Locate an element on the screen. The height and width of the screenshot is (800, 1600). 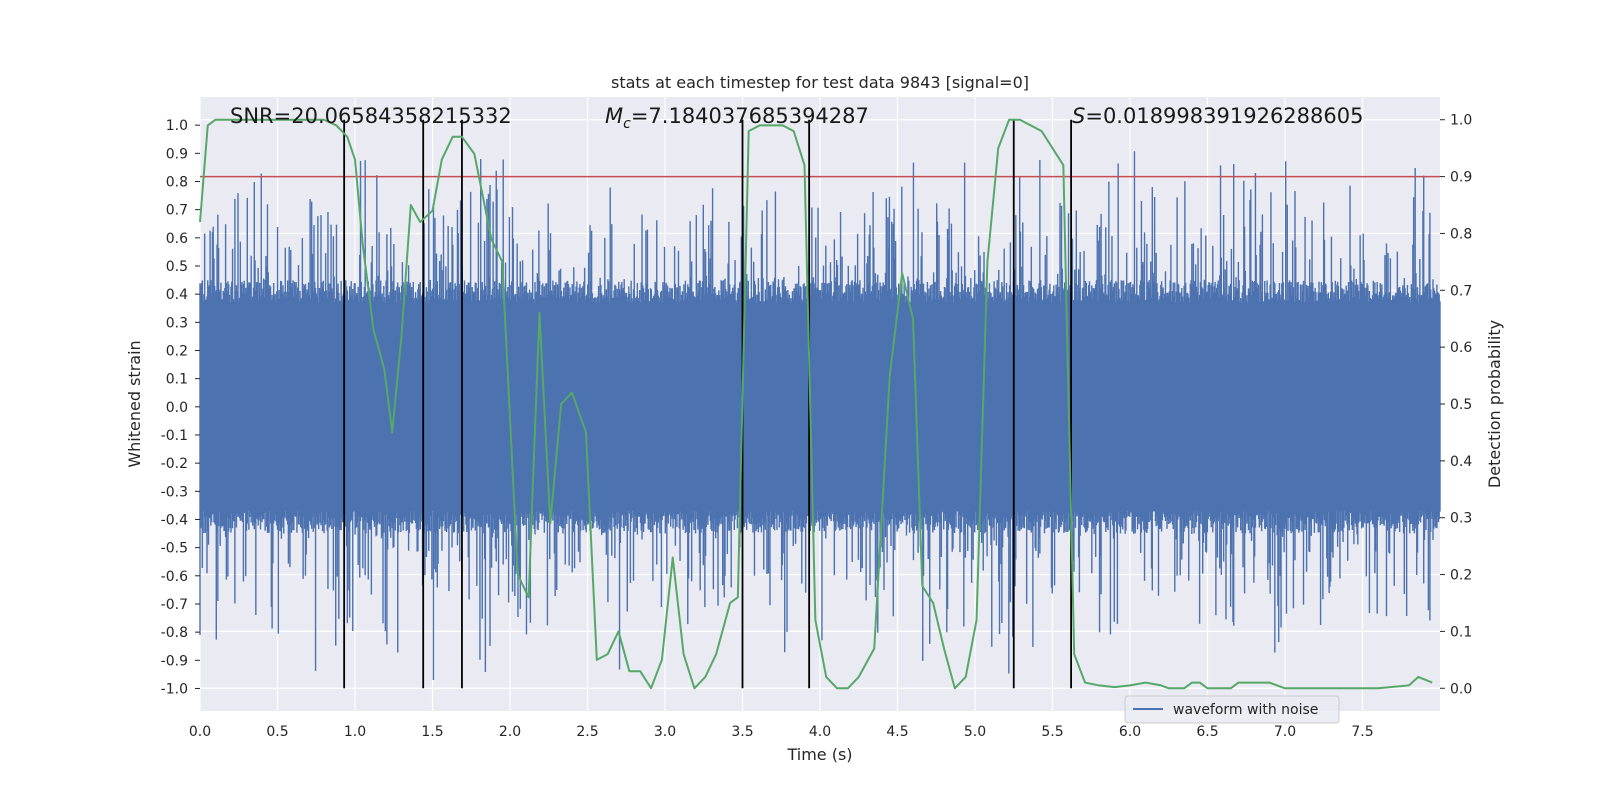
chirp-mass-subscript: c is located at coordinates (627, 124).